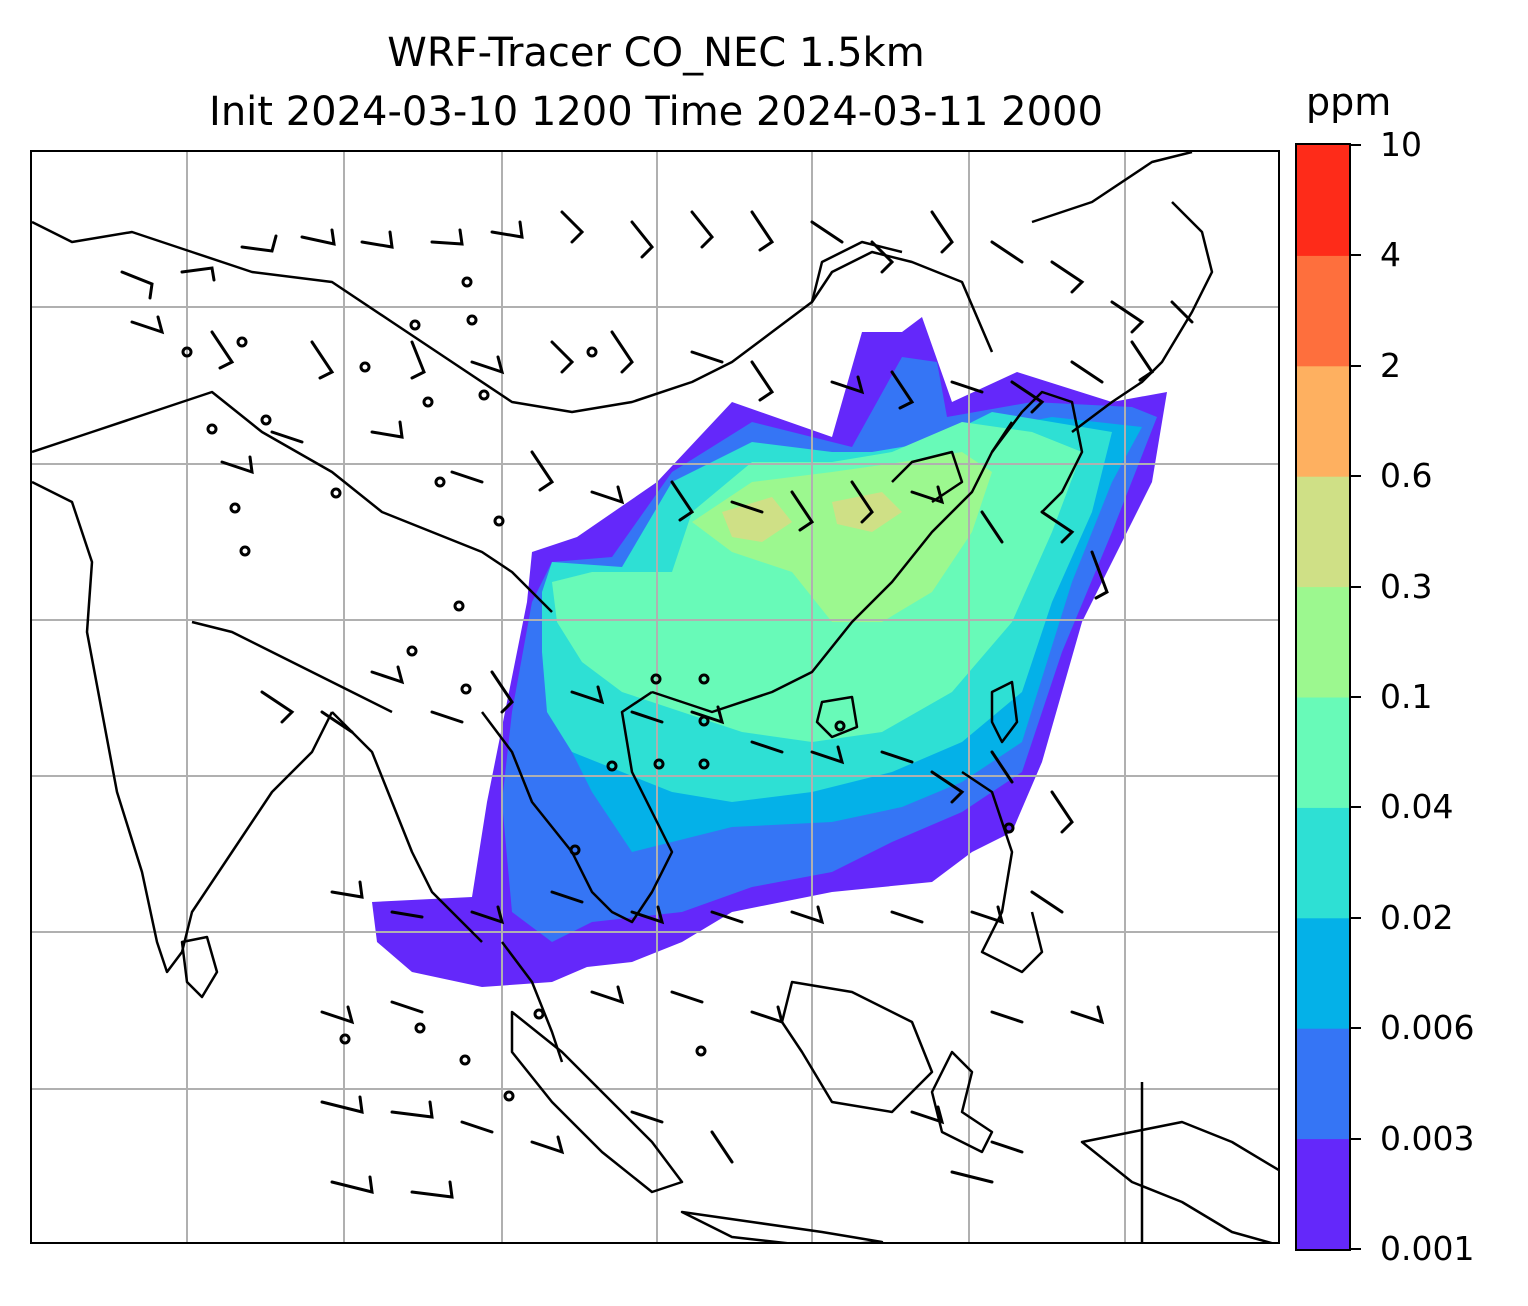  I want to click on colorbar-tick-label: 0.1, so click(1406, 696).